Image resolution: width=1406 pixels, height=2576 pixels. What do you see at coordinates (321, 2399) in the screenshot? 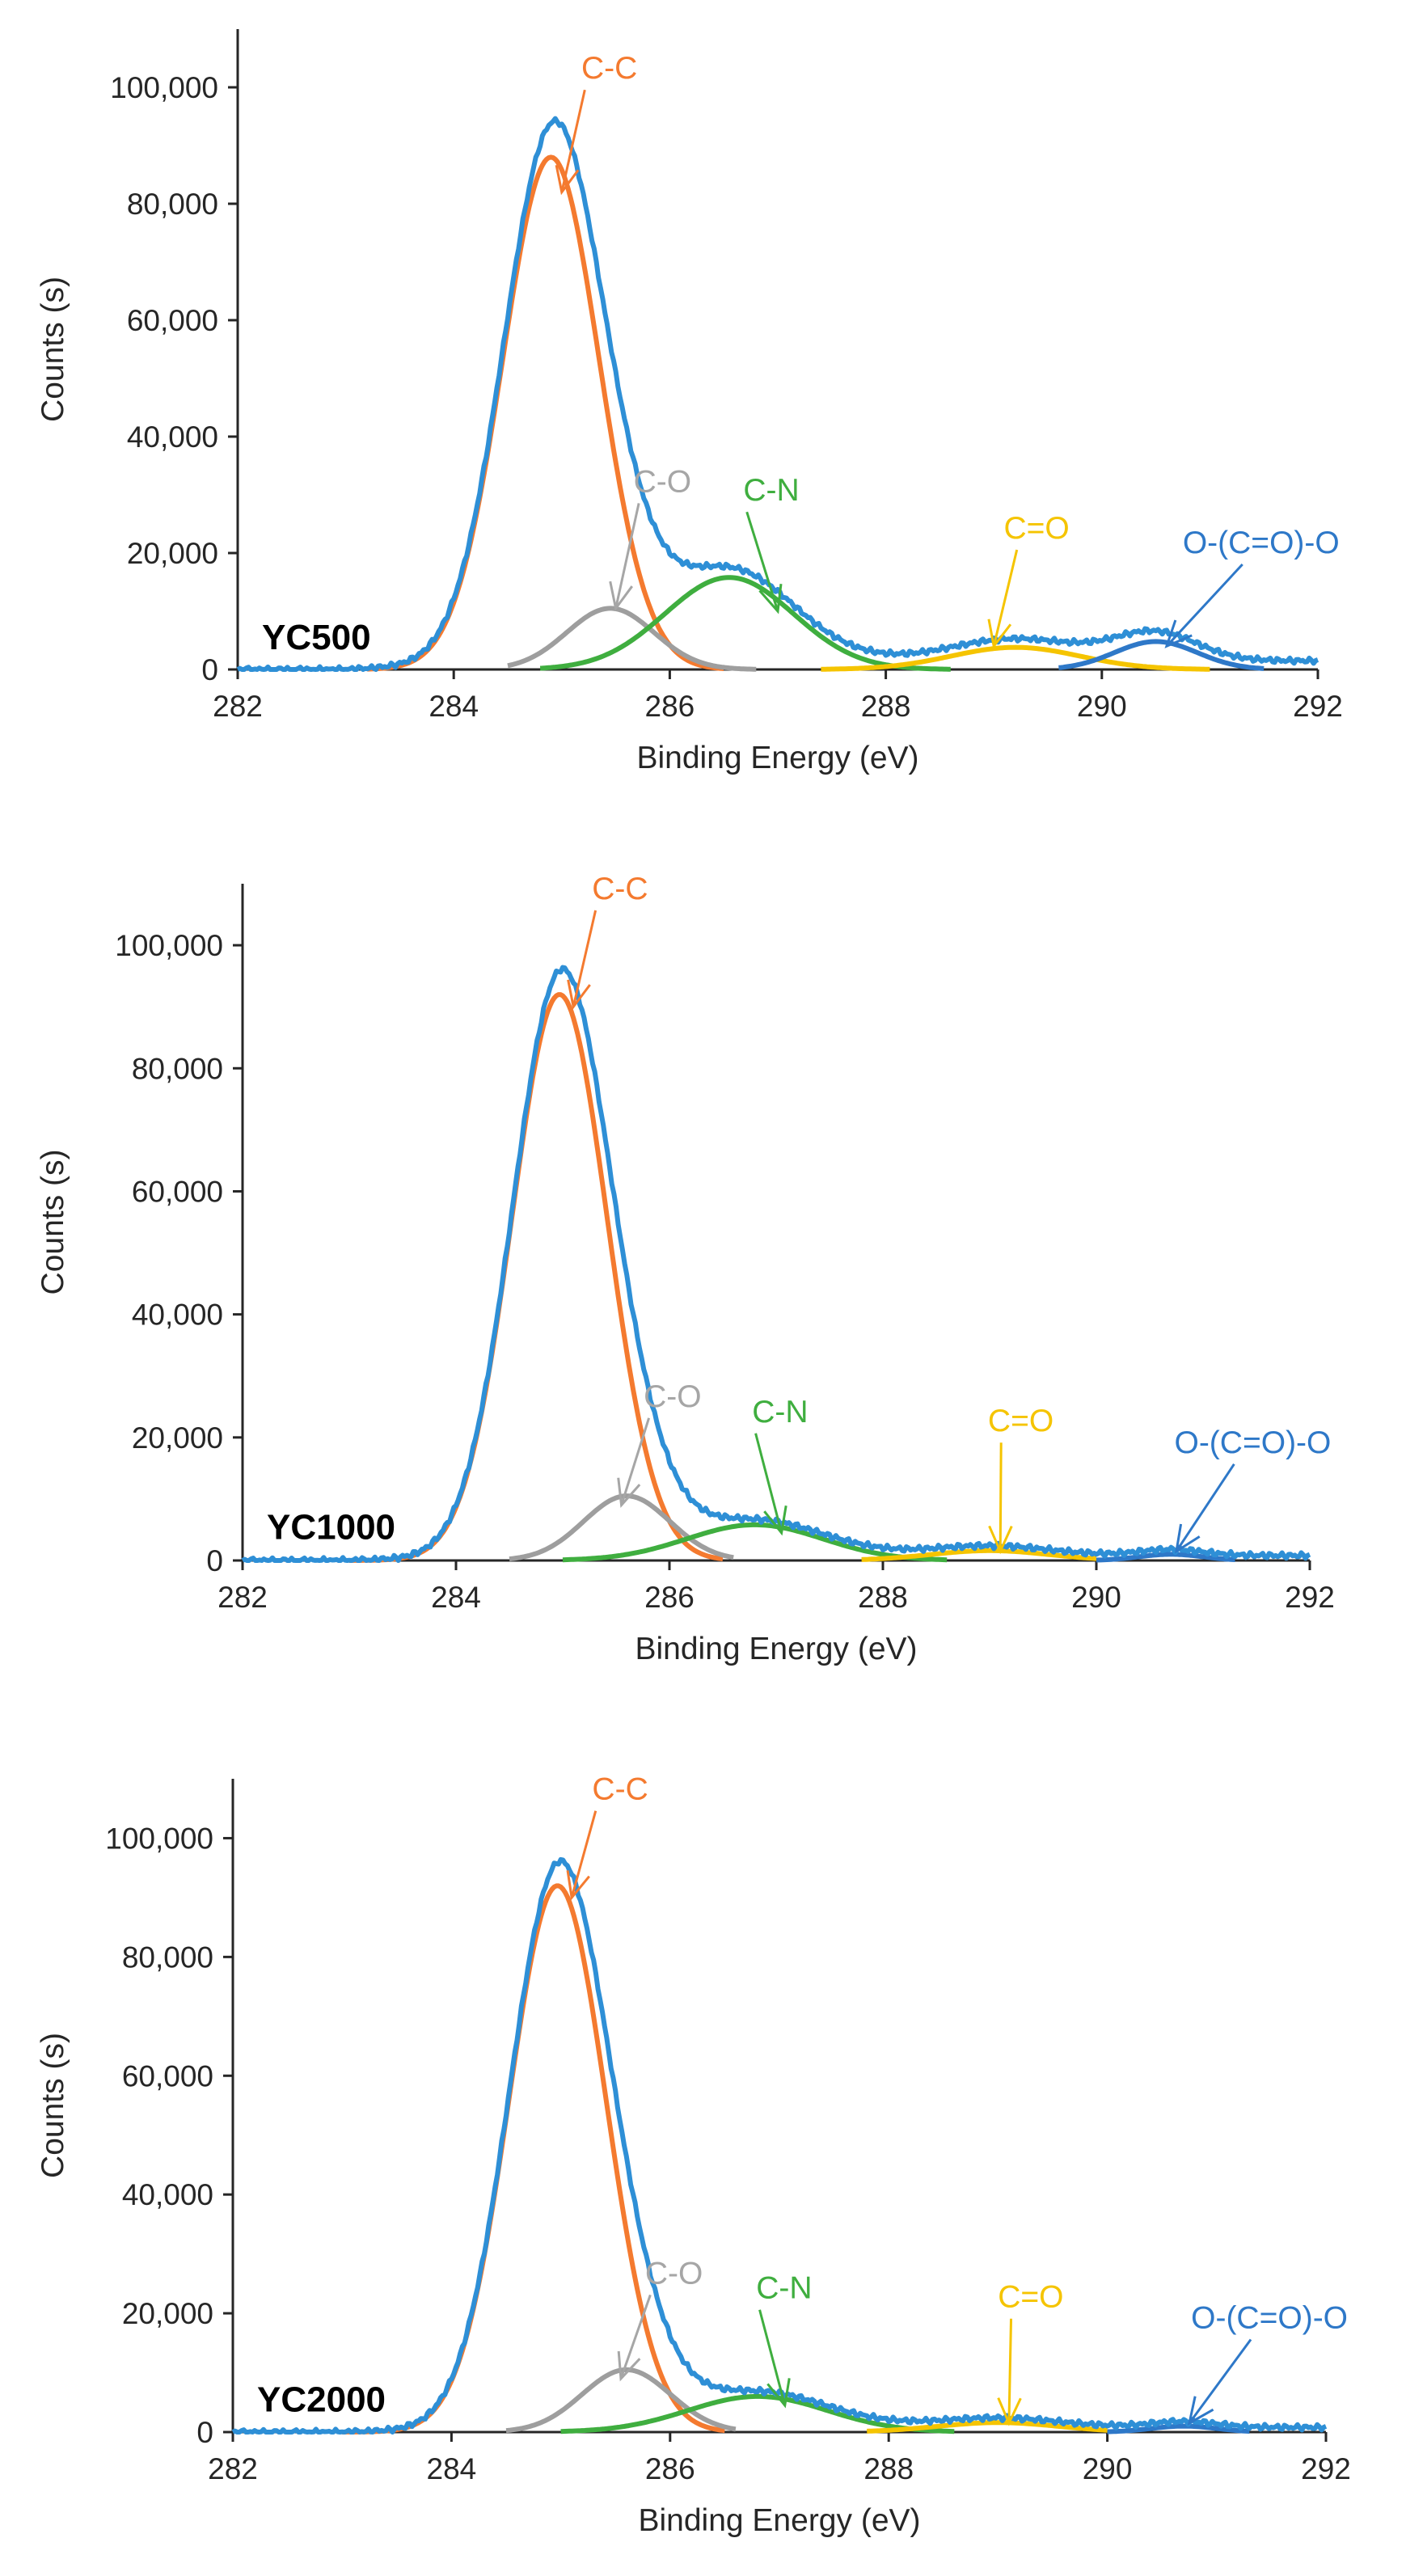
I see `sample-label: YC2000` at bounding box center [321, 2399].